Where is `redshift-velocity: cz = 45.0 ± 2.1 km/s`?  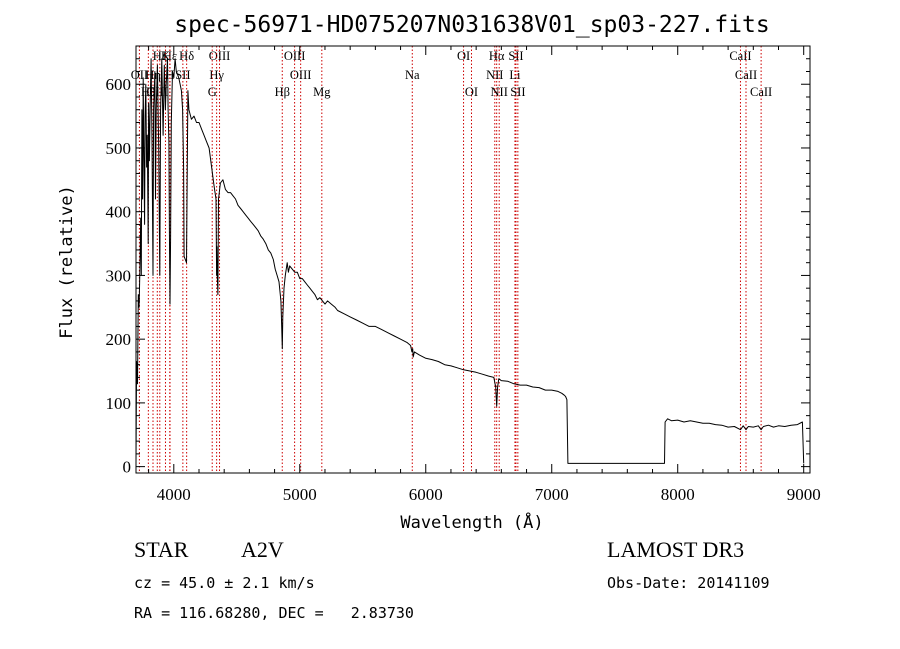
redshift-velocity: cz = 45.0 ± 2.1 km/s is located at coordinates (224, 583).